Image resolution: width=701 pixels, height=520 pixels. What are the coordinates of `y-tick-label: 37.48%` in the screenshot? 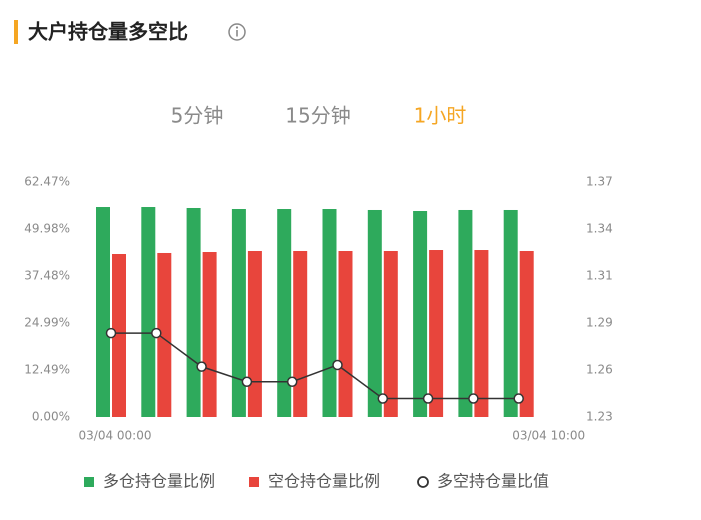 It's located at (47, 276).